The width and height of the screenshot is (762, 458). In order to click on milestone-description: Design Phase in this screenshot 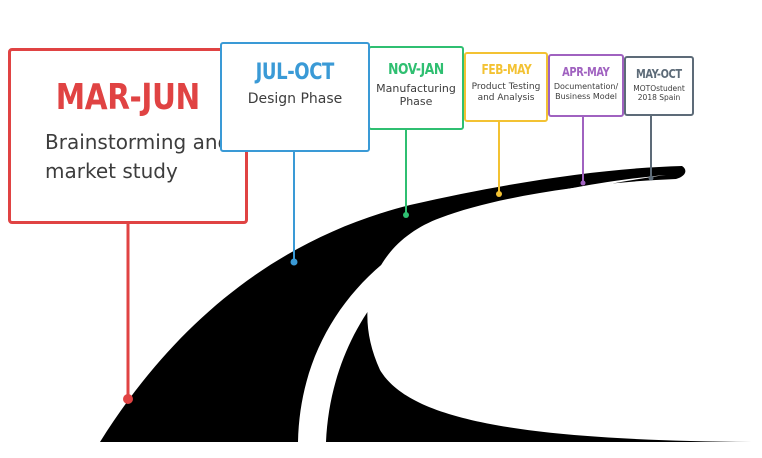, I will do `click(295, 99)`.